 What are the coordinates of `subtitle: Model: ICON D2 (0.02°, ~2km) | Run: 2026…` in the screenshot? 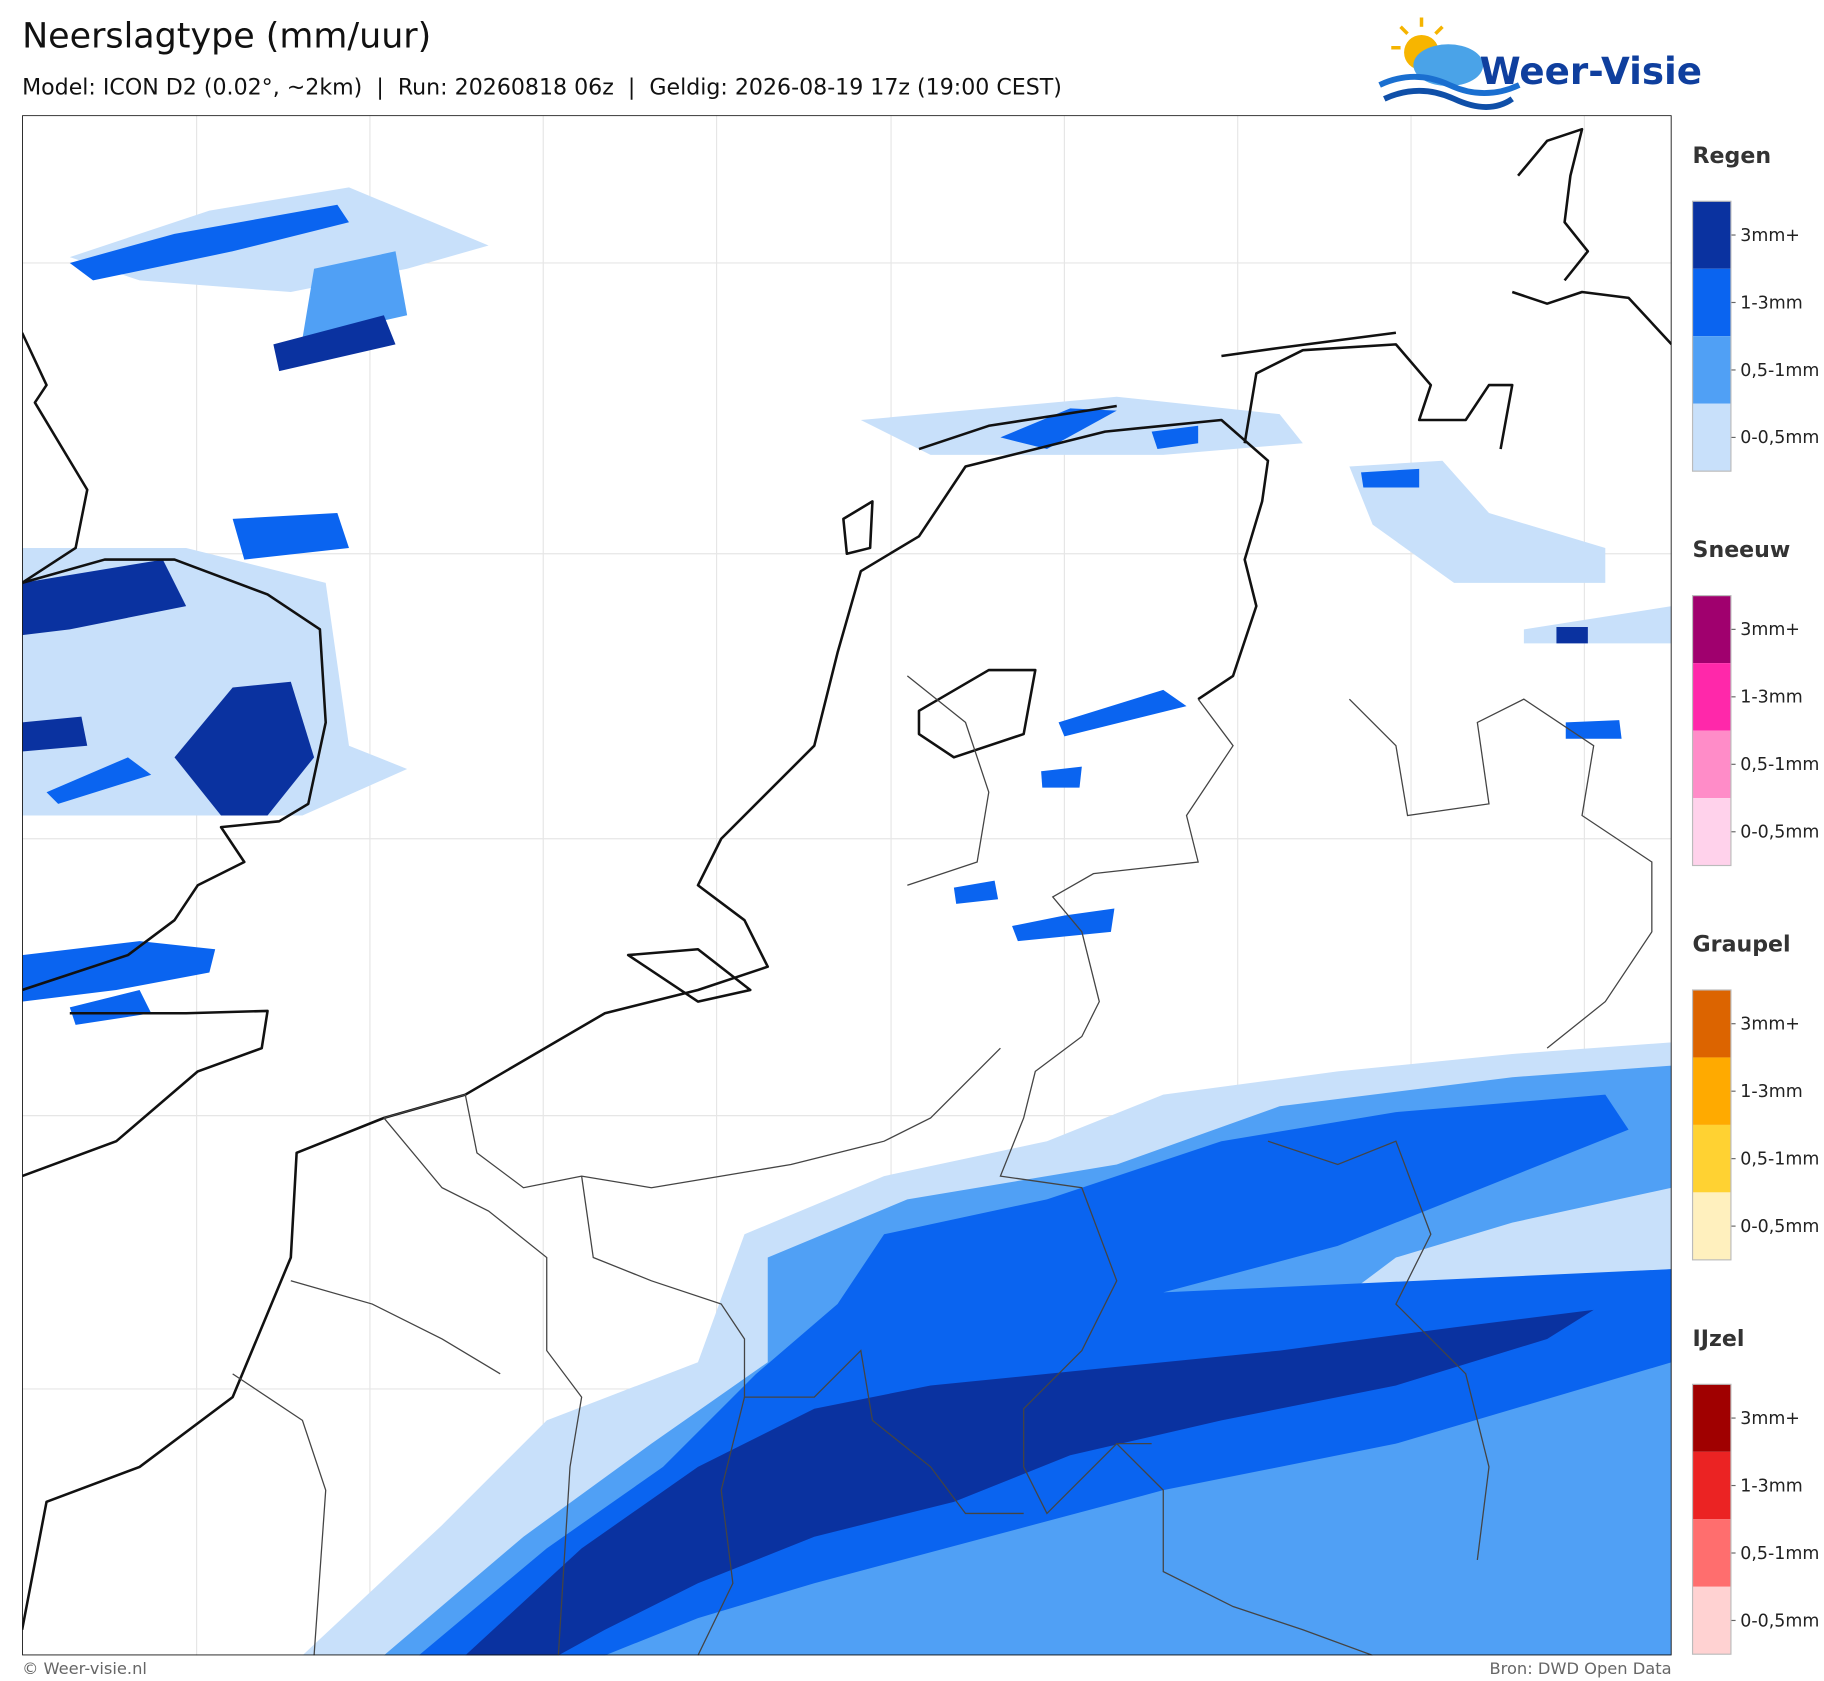 It's located at (542, 87).